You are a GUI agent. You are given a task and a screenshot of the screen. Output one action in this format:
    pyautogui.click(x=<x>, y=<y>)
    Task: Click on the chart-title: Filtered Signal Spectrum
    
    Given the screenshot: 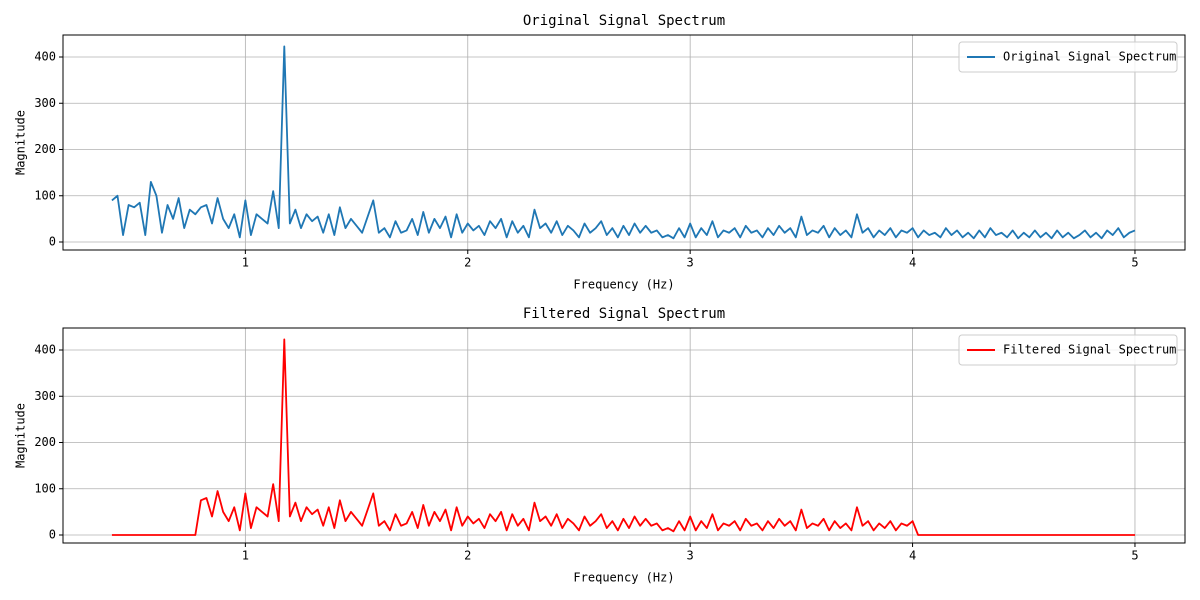 What is the action you would take?
    pyautogui.click(x=624, y=314)
    